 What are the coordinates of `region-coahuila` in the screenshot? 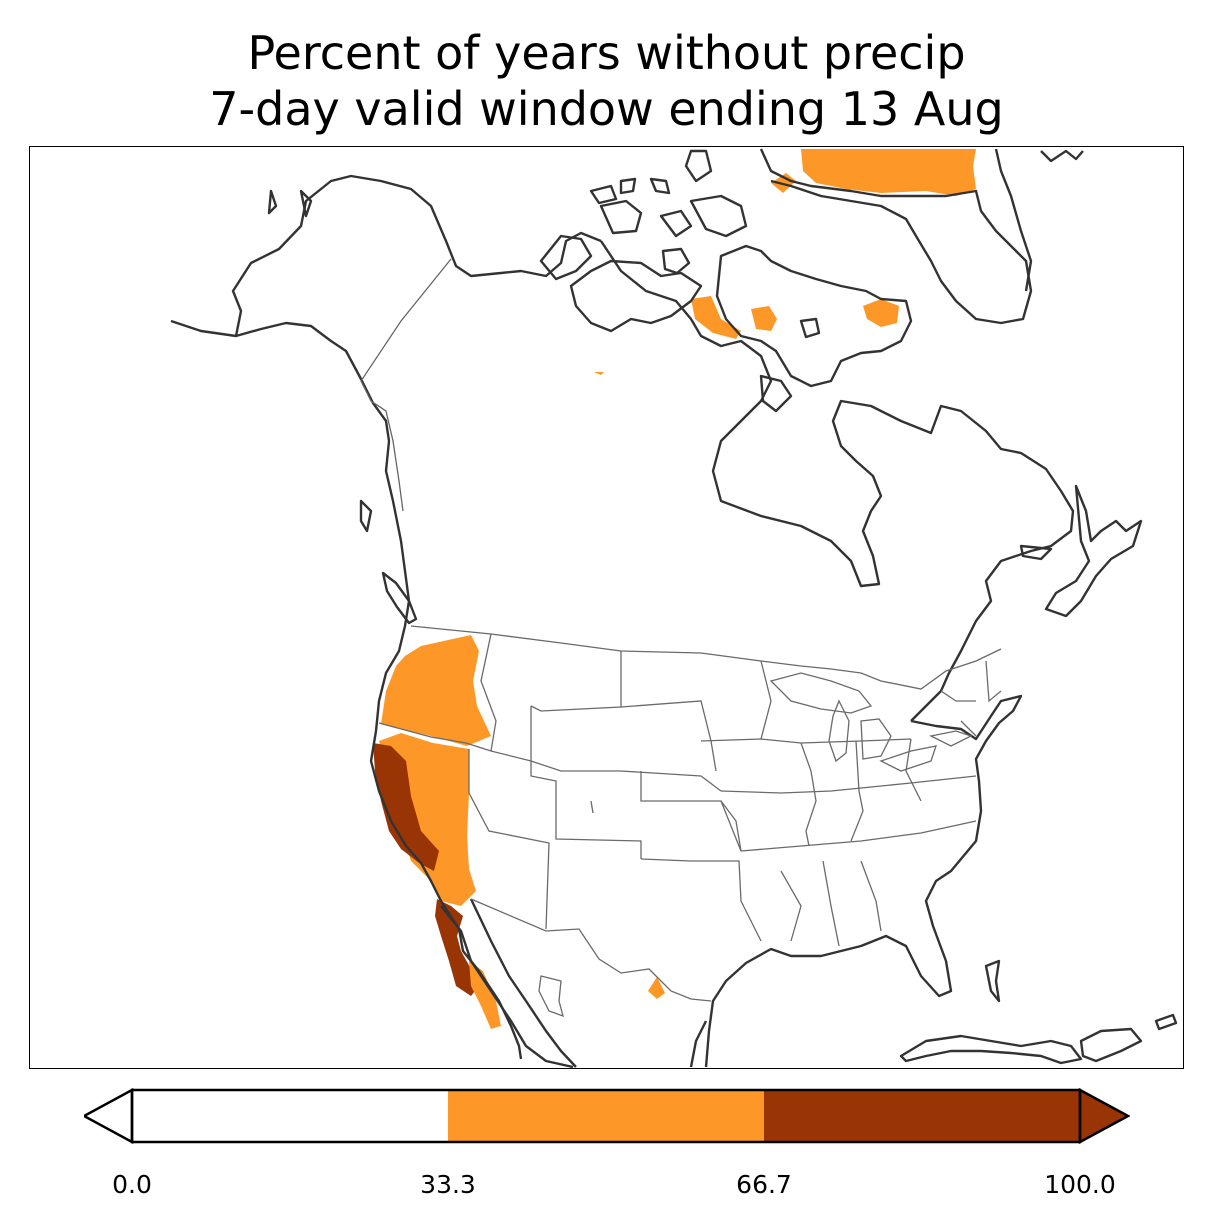 It's located at (656, 988).